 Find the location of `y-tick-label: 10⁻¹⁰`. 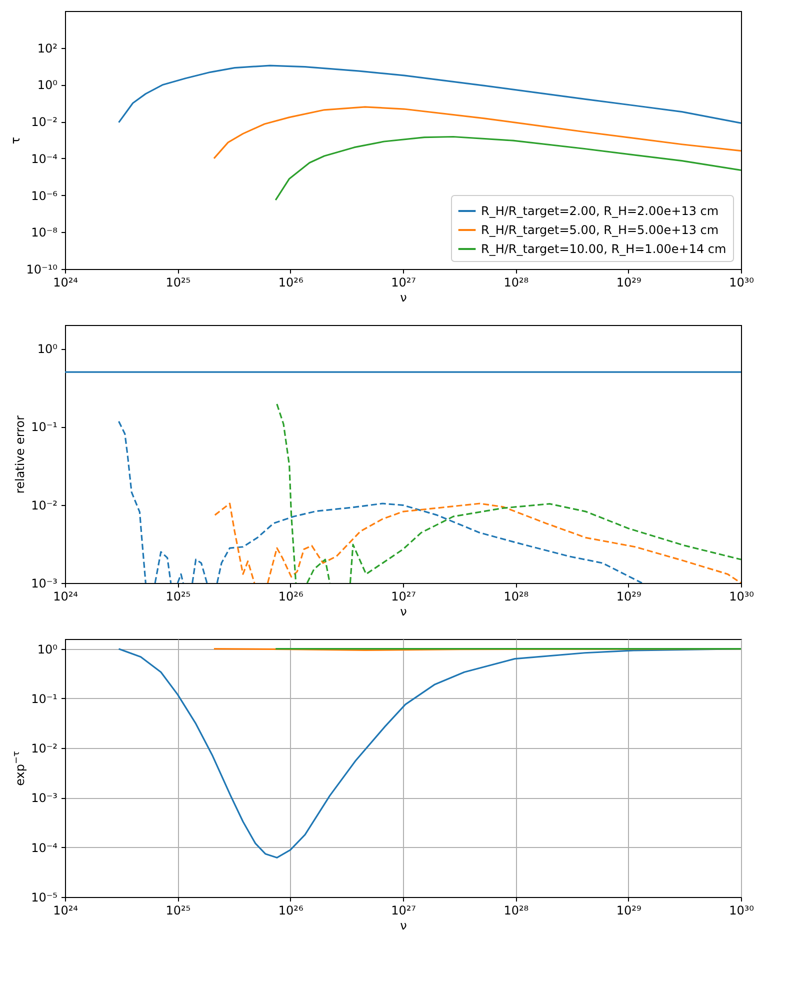

y-tick-label: 10⁻¹⁰ is located at coordinates (42, 269).